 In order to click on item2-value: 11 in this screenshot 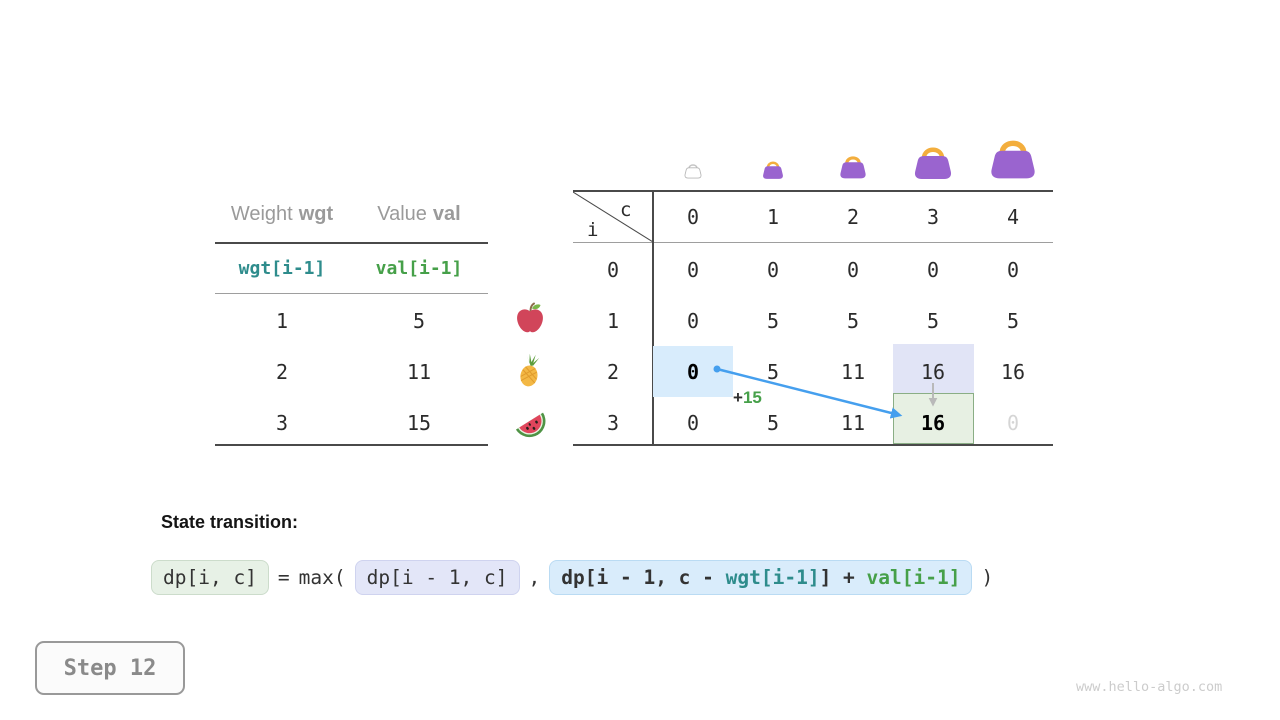, I will do `click(419, 372)`.